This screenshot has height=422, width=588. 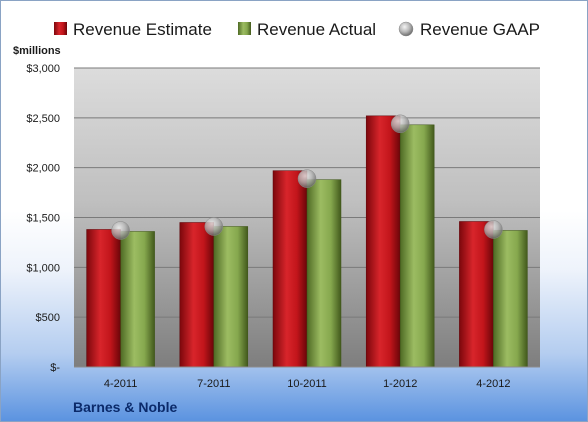 What do you see at coordinates (48, 318) in the screenshot?
I see `y-tick-label: $500` at bounding box center [48, 318].